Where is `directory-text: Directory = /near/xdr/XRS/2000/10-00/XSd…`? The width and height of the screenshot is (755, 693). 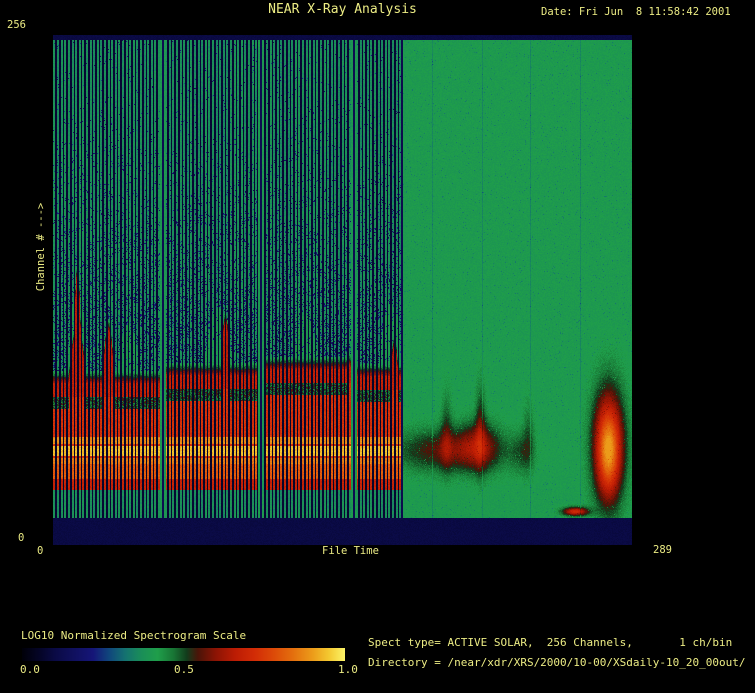
directory-text: Directory = /near/xdr/XRS/2000/10-00/XSd… is located at coordinates (557, 662).